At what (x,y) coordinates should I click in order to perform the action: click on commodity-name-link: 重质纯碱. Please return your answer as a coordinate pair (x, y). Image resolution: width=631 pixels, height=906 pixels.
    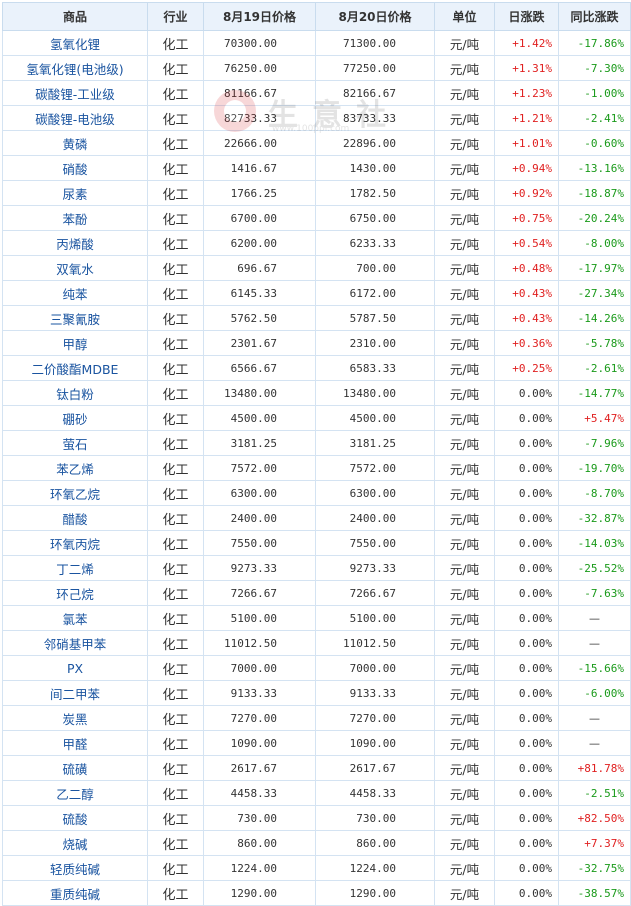
    Looking at the image, I should click on (75, 893).